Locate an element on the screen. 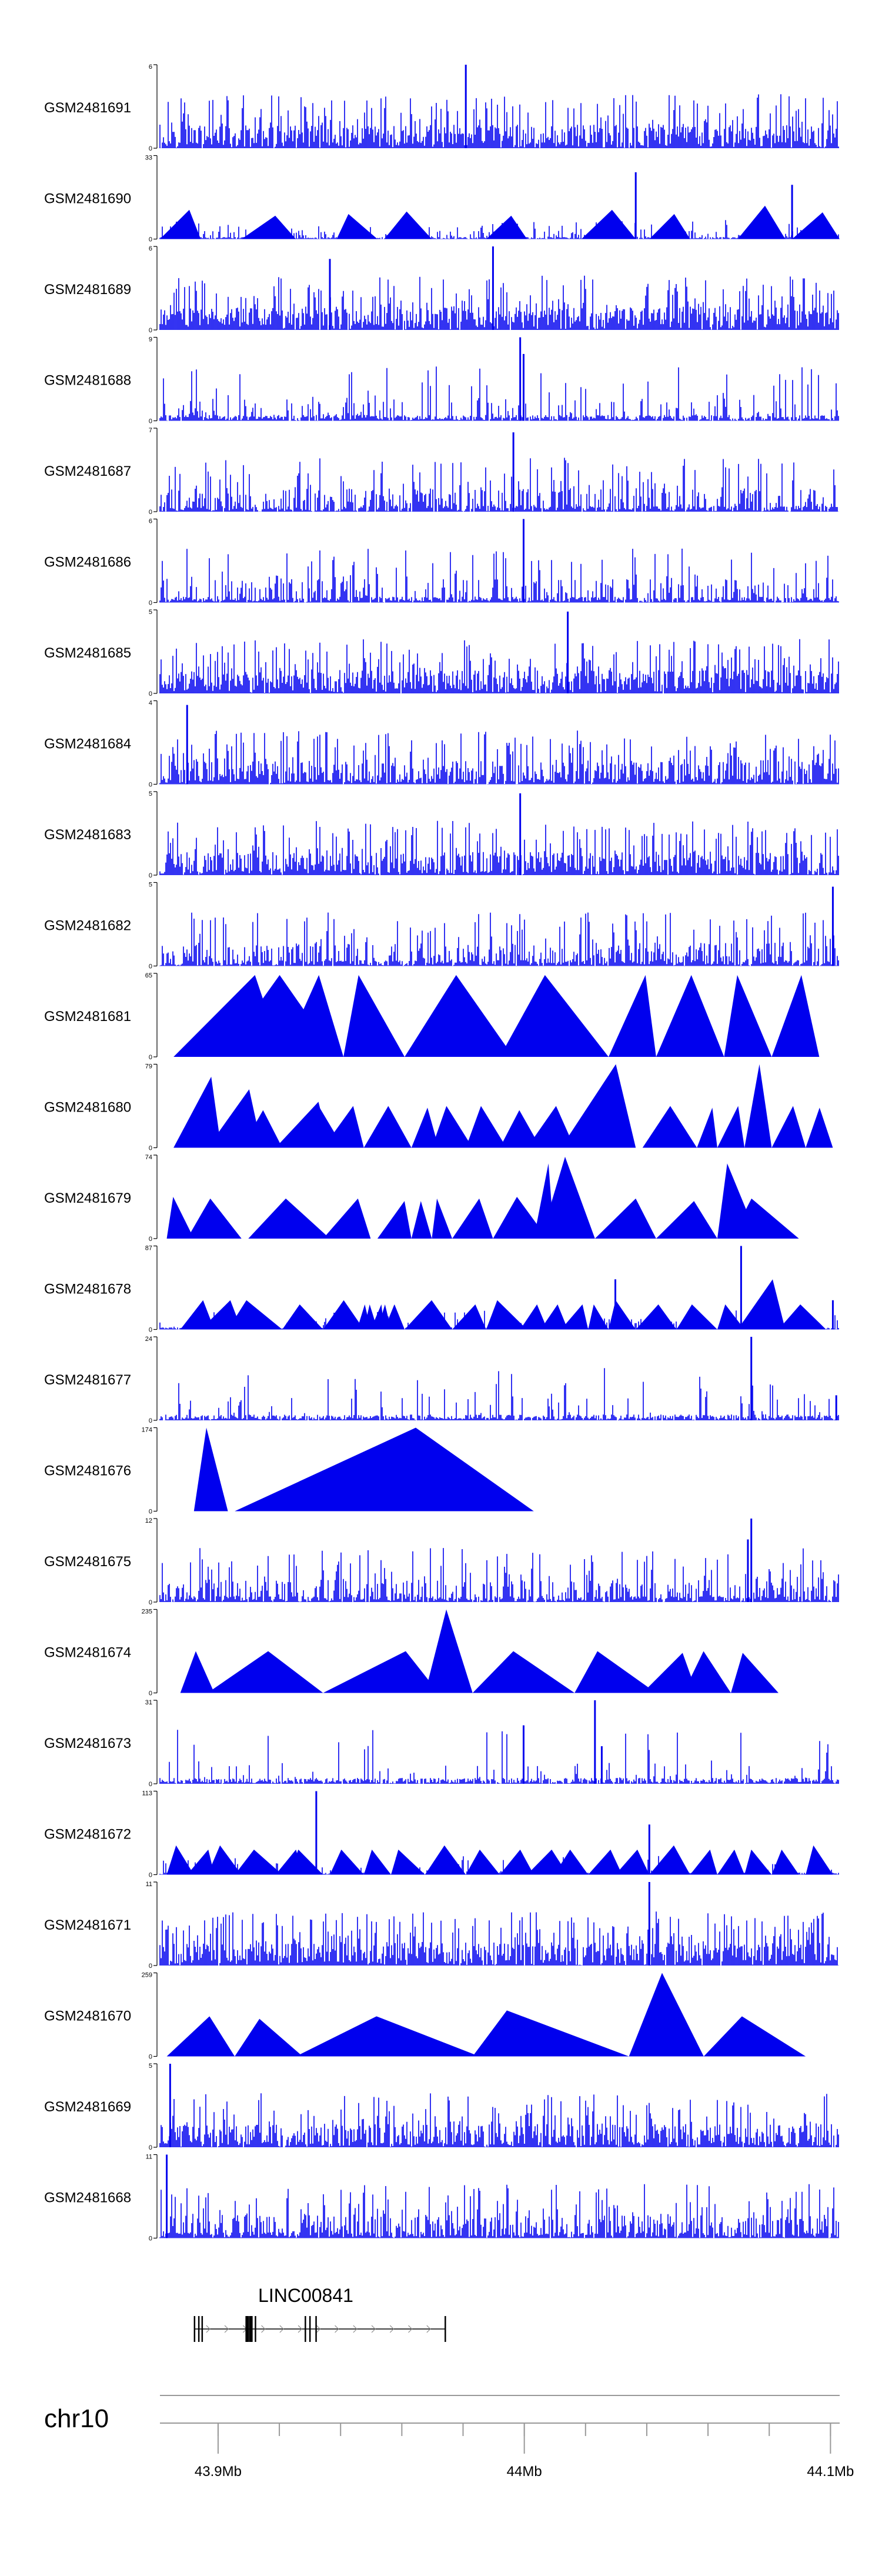 Image resolution: width=882 pixels, height=2576 pixels. track-GSM2481678: GSM2481678 87 0 is located at coordinates (441, 1289).